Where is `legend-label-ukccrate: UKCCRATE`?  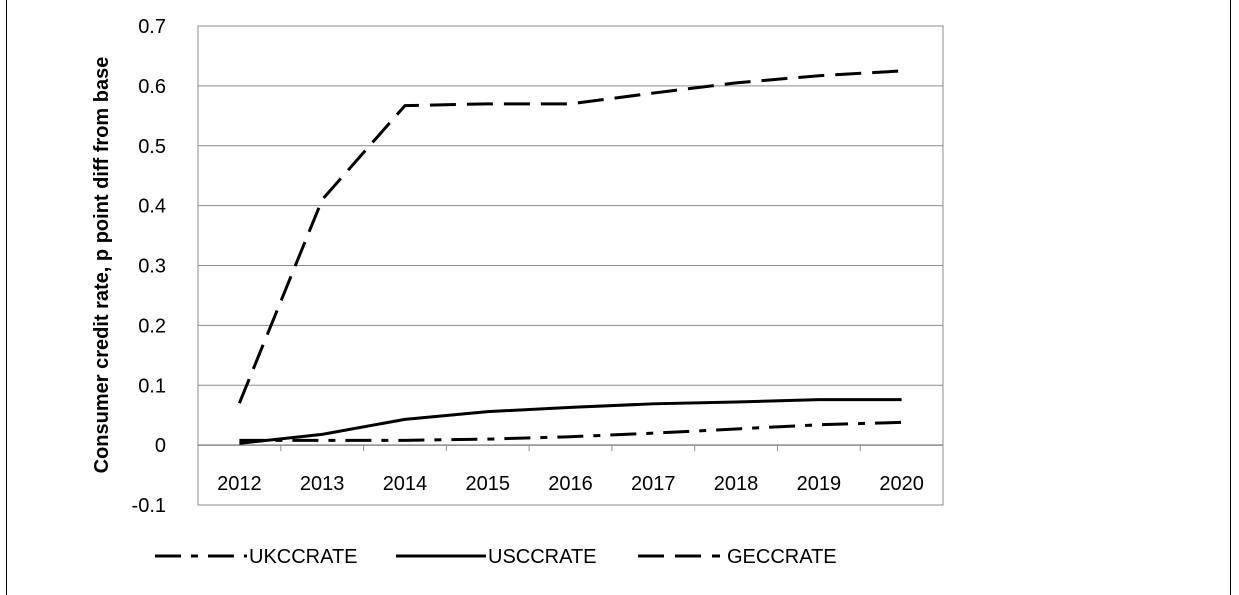 legend-label-ukccrate: UKCCRATE is located at coordinates (303, 557).